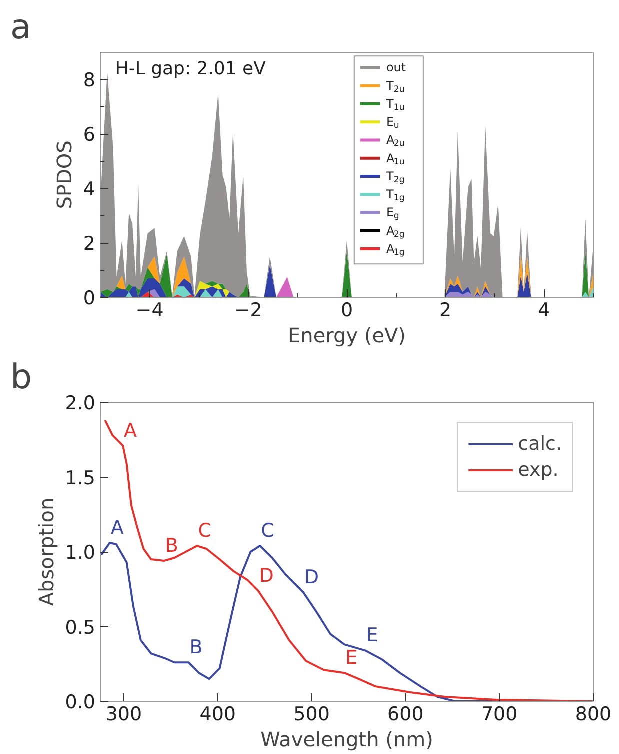 Image resolution: width=619 pixels, height=754 pixels. I want to click on chart-title: a, so click(21, 28).